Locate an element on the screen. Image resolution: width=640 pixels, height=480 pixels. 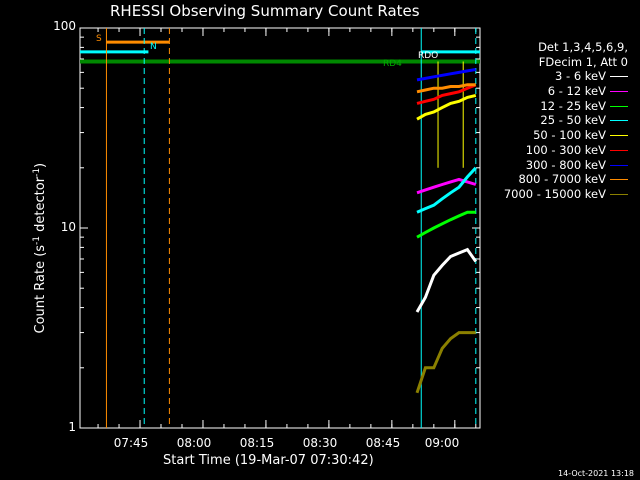
legend-header-1: Det 1,3,4,5,6,9, is located at coordinates (583, 47).